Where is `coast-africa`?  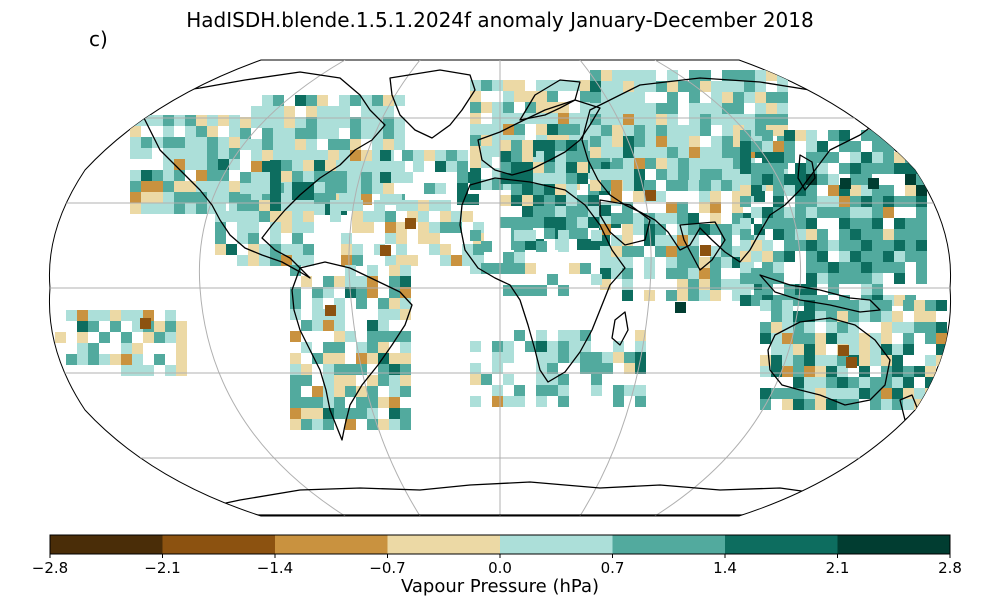
coast-africa is located at coordinates (542, 280).